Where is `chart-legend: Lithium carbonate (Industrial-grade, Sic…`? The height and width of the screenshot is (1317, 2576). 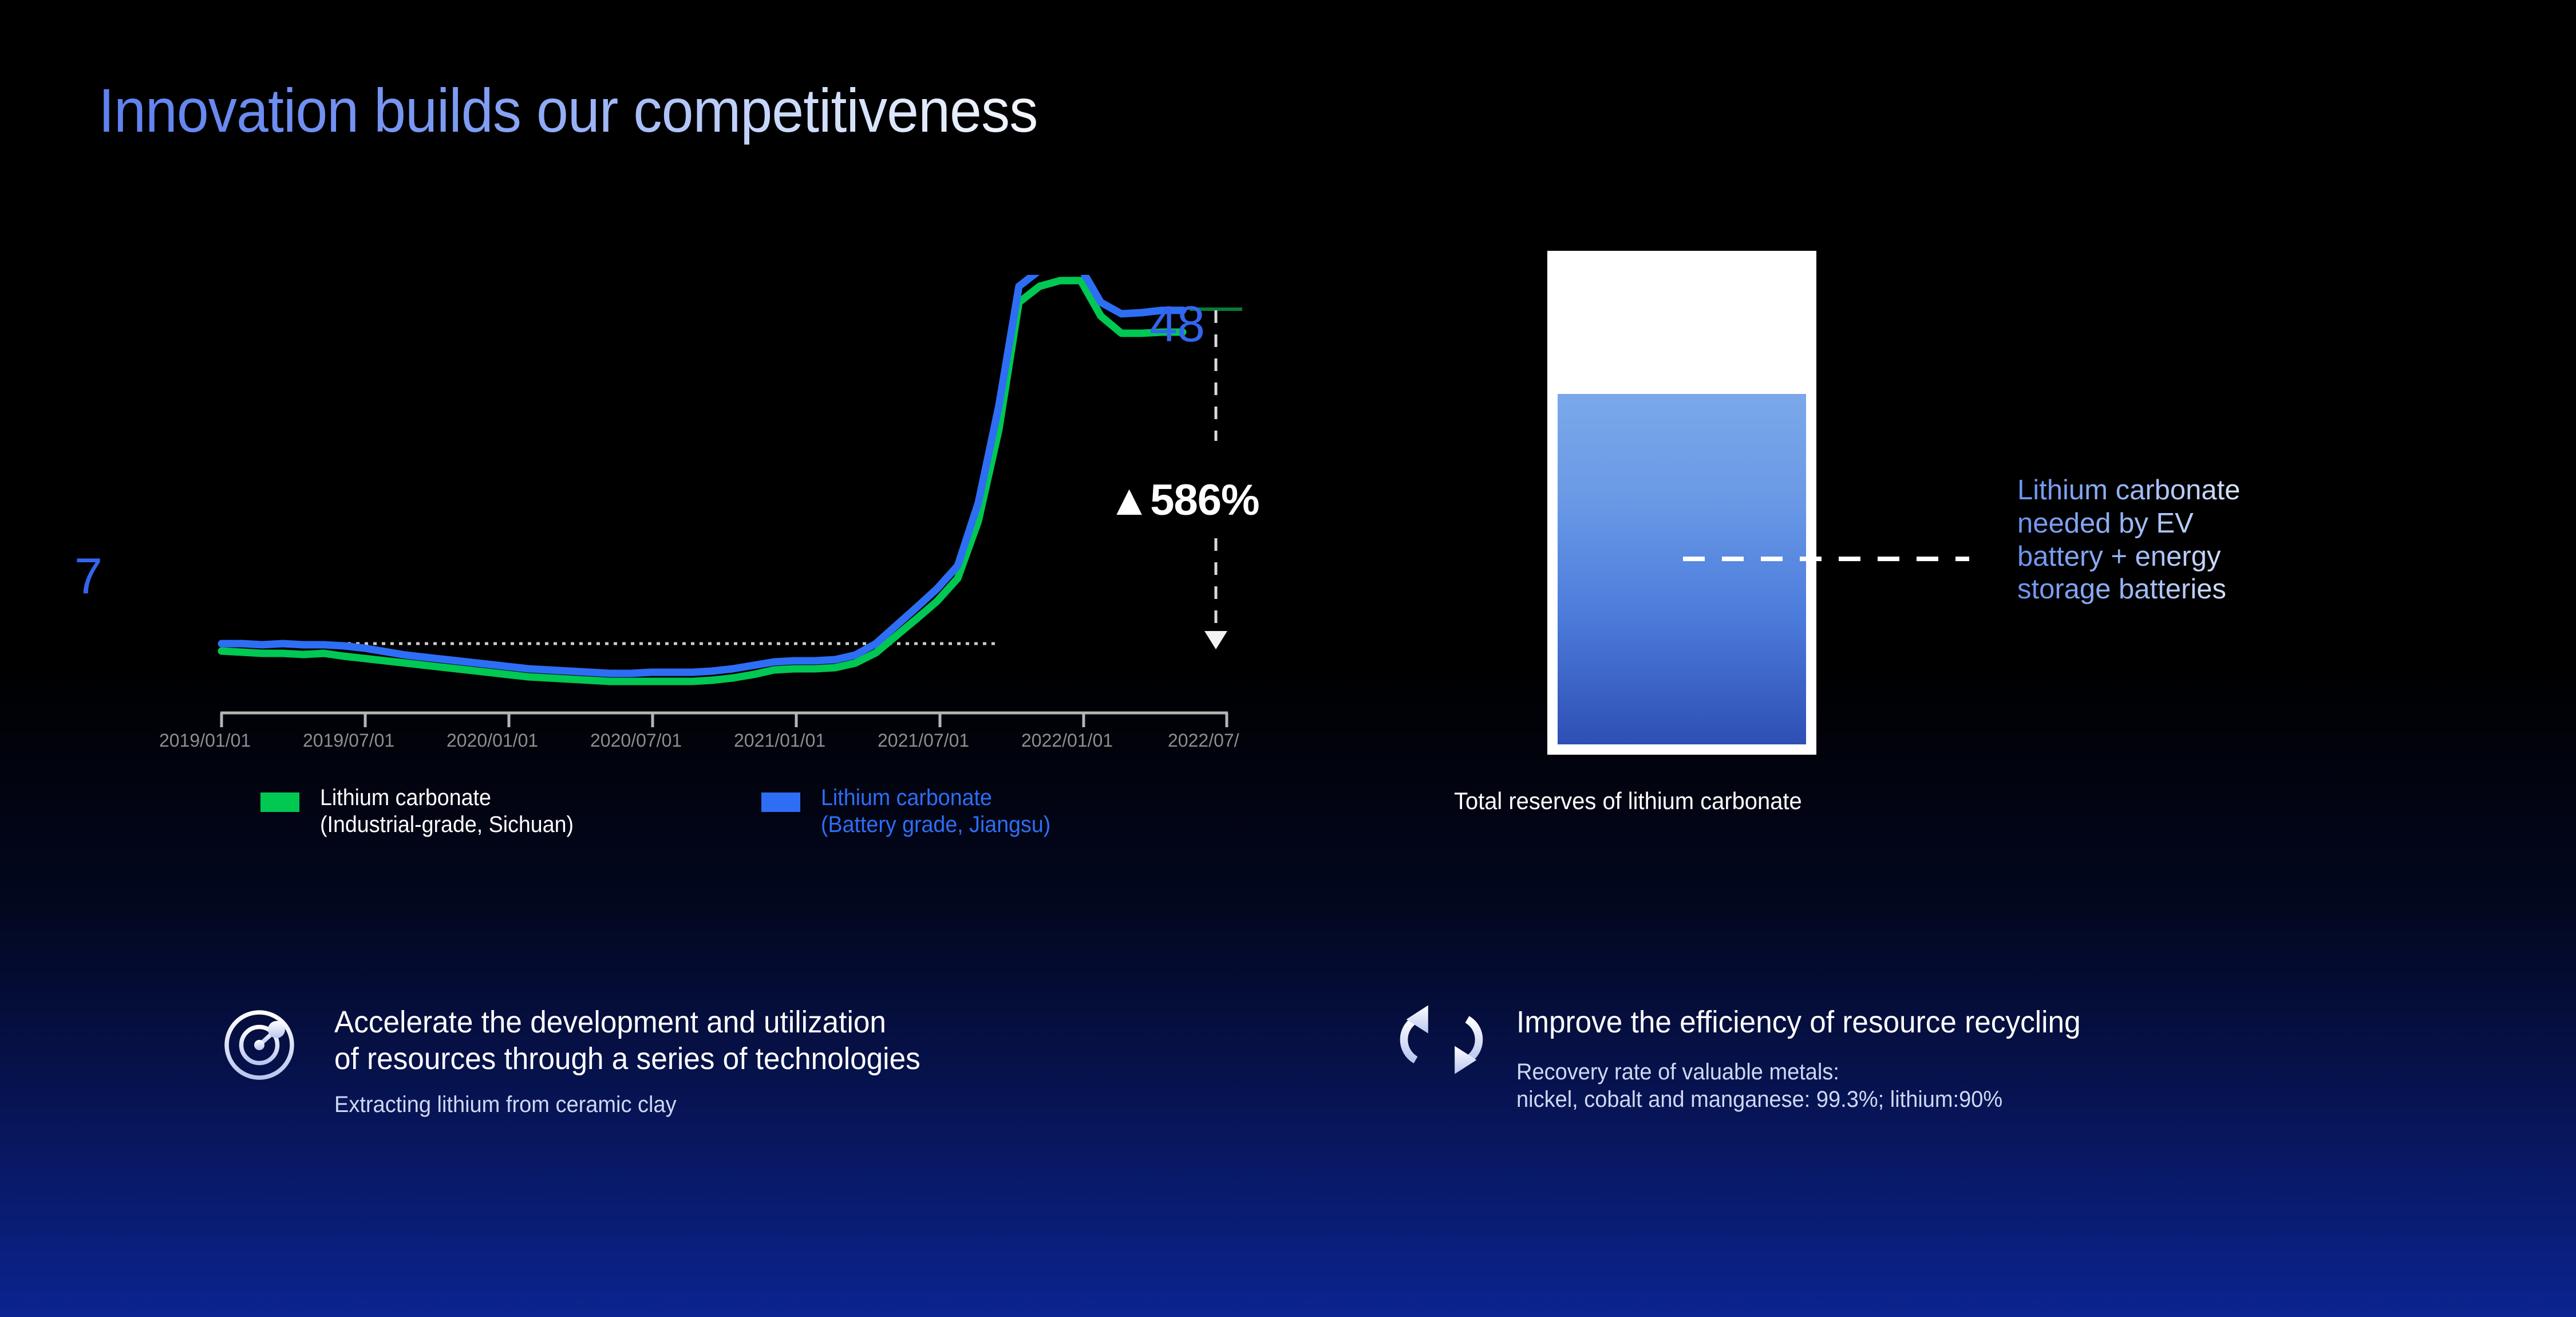 chart-legend: Lithium carbonate (Industrial-grade, Sic… is located at coordinates (662, 811).